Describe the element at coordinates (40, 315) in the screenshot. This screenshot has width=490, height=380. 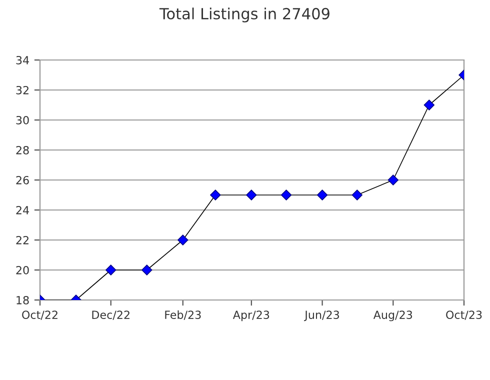
I see `x-tick-label: Oct/22` at that location.